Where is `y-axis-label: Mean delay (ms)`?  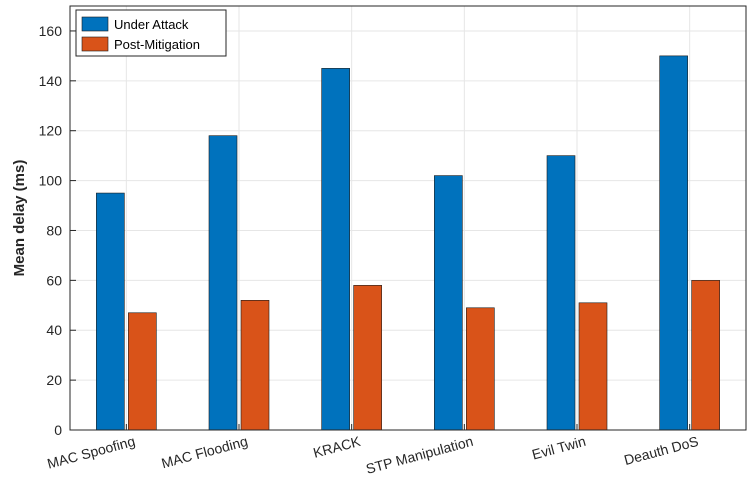
y-axis-label: Mean delay (ms) is located at coordinates (19, 218).